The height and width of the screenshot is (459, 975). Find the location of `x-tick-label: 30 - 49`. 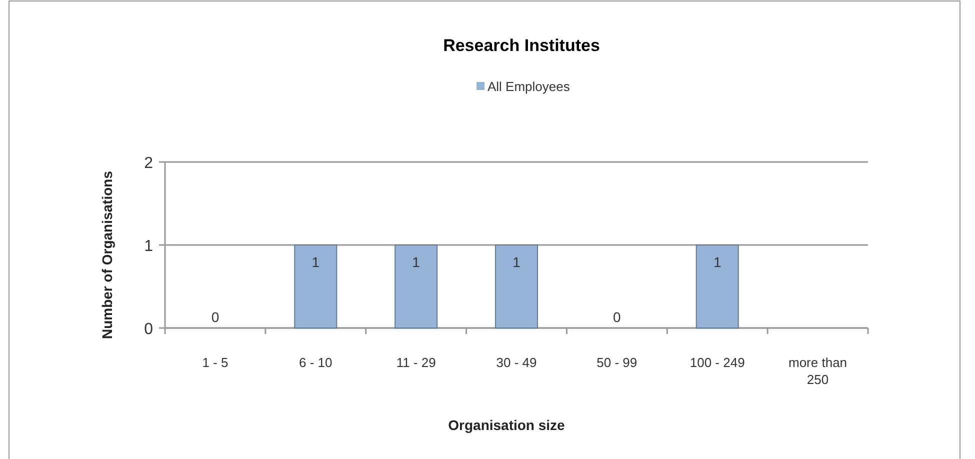

x-tick-label: 30 - 49 is located at coordinates (516, 362).